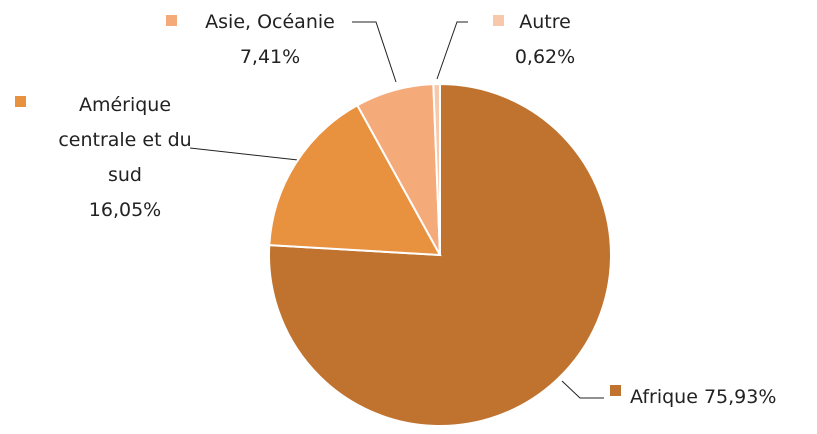 This screenshot has height=434, width=817. What do you see at coordinates (545, 22) in the screenshot?
I see `category-label: Autre` at bounding box center [545, 22].